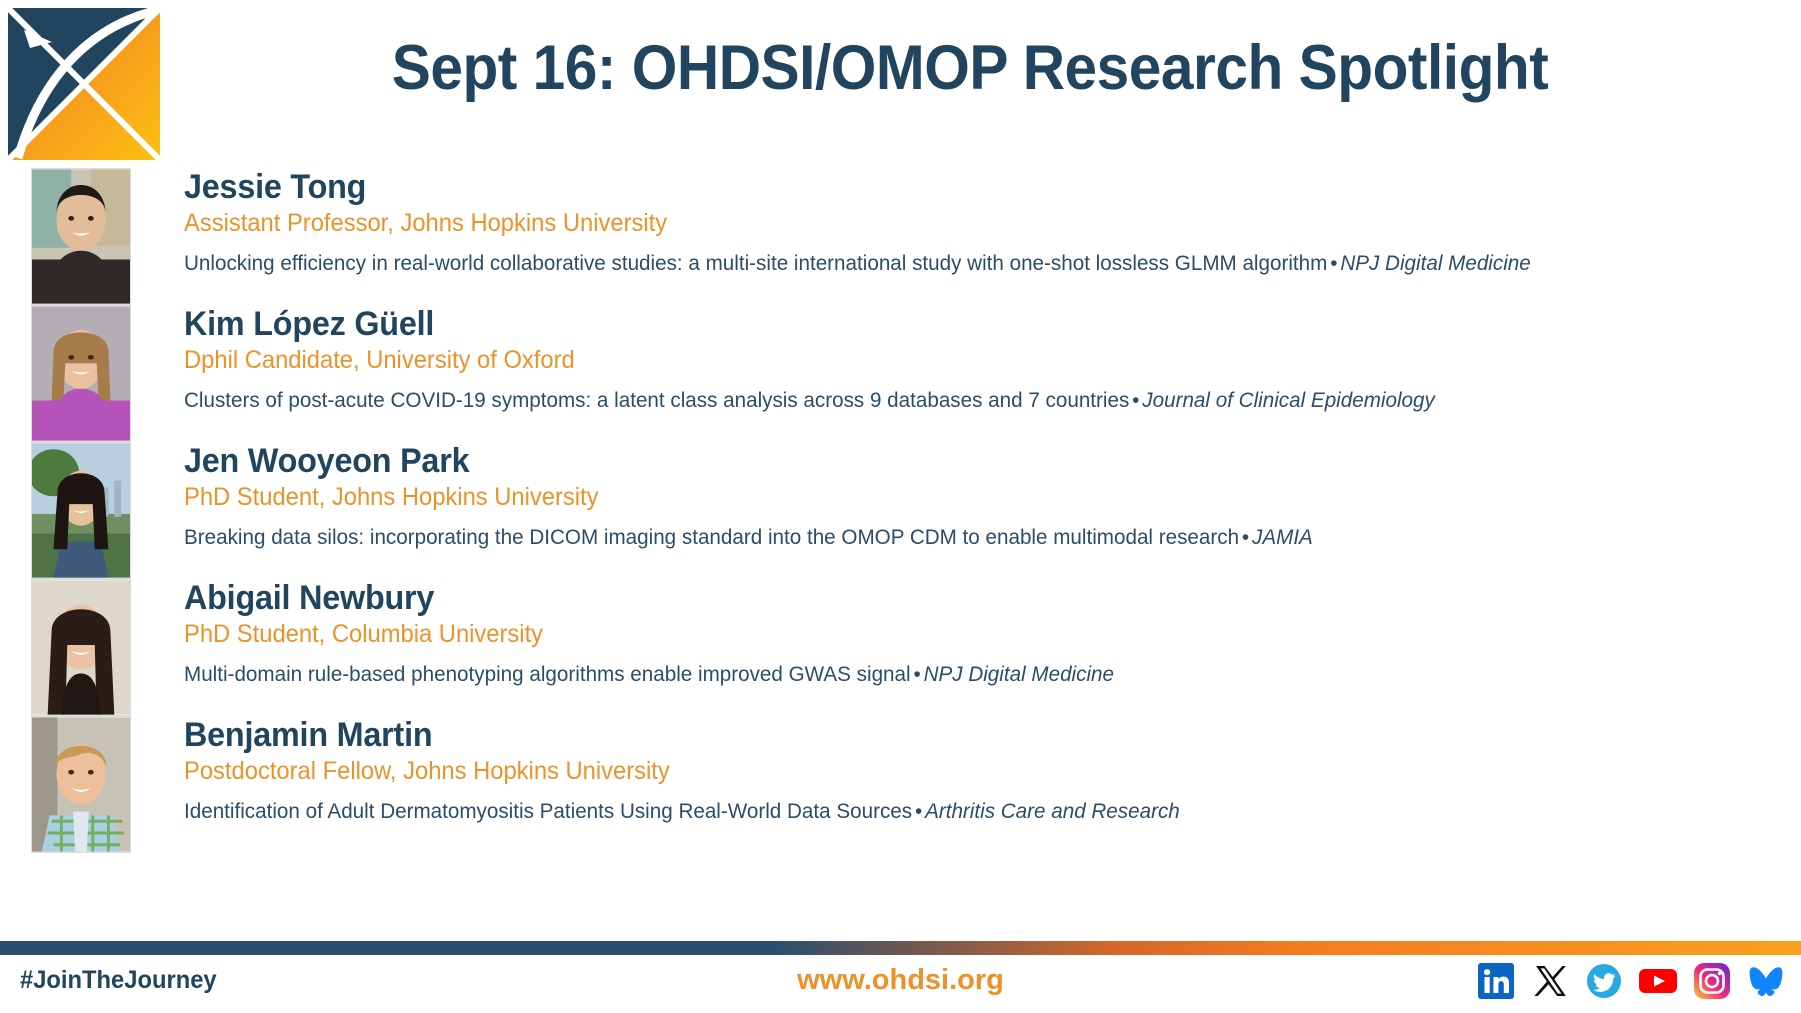 Image resolution: width=1801 pixels, height=1013 pixels. Describe the element at coordinates (84, 84) in the screenshot. I see `ohdsi-logo` at that location.